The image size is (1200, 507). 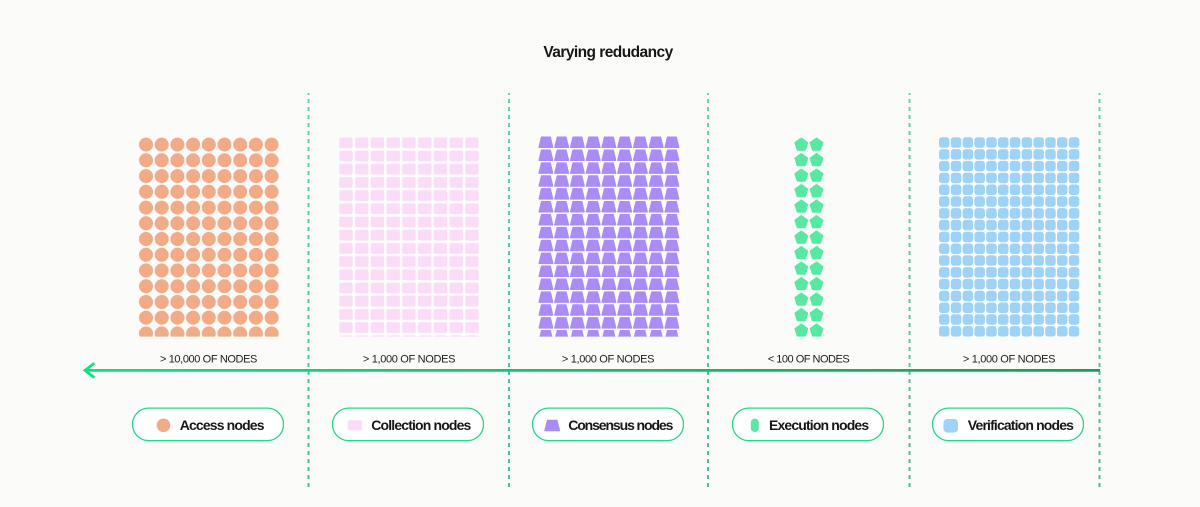 What do you see at coordinates (1021, 425) in the screenshot?
I see `svg-text: Verification nodes` at bounding box center [1021, 425].